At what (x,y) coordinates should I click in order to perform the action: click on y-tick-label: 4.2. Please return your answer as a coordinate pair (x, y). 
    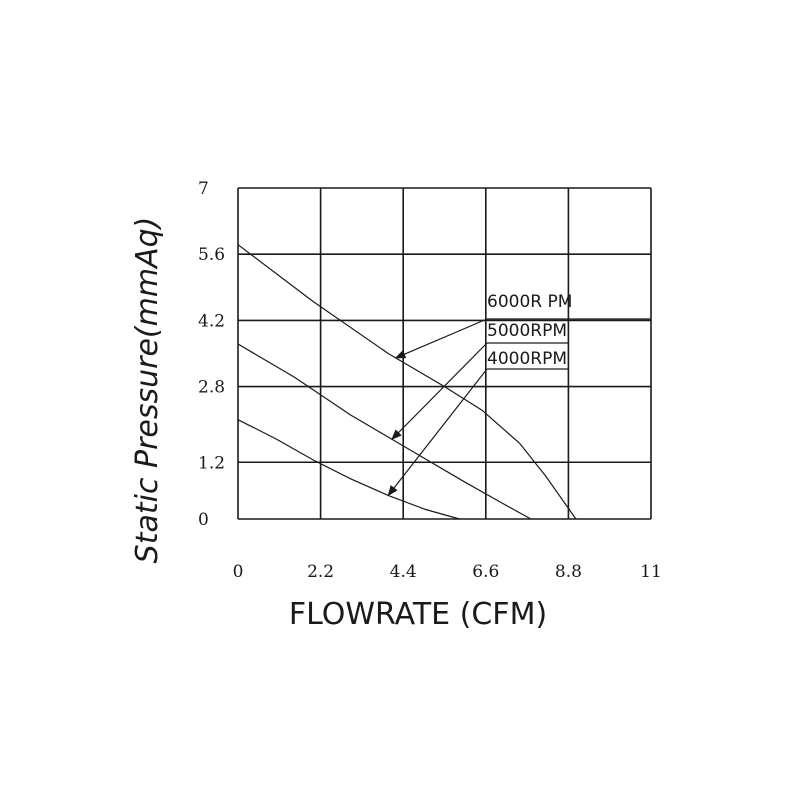
    Looking at the image, I should click on (211, 321).